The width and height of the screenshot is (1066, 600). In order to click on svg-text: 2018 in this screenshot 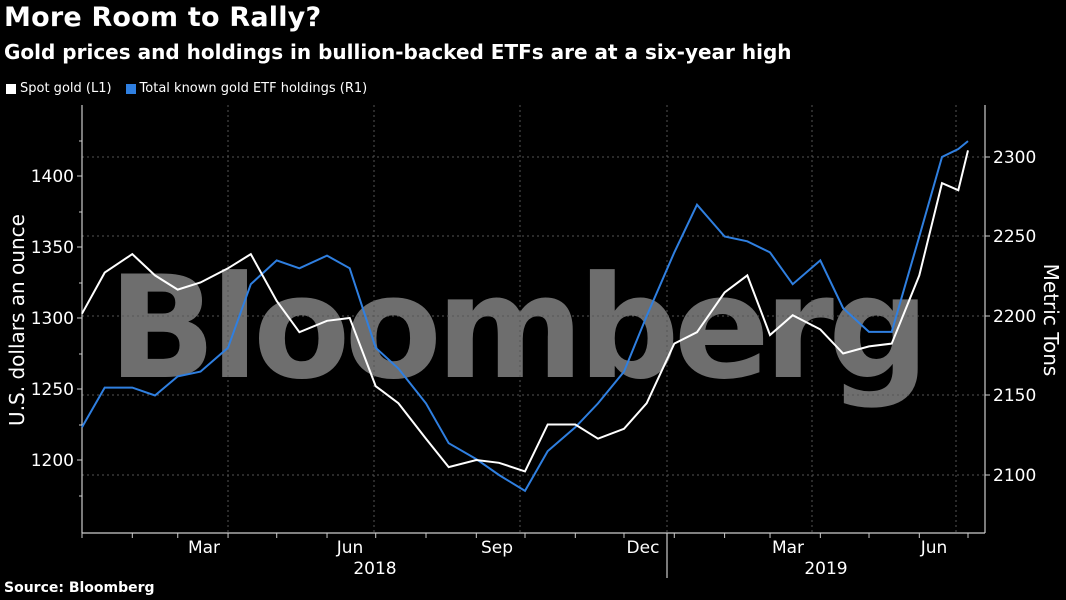, I will do `click(374, 569)`.